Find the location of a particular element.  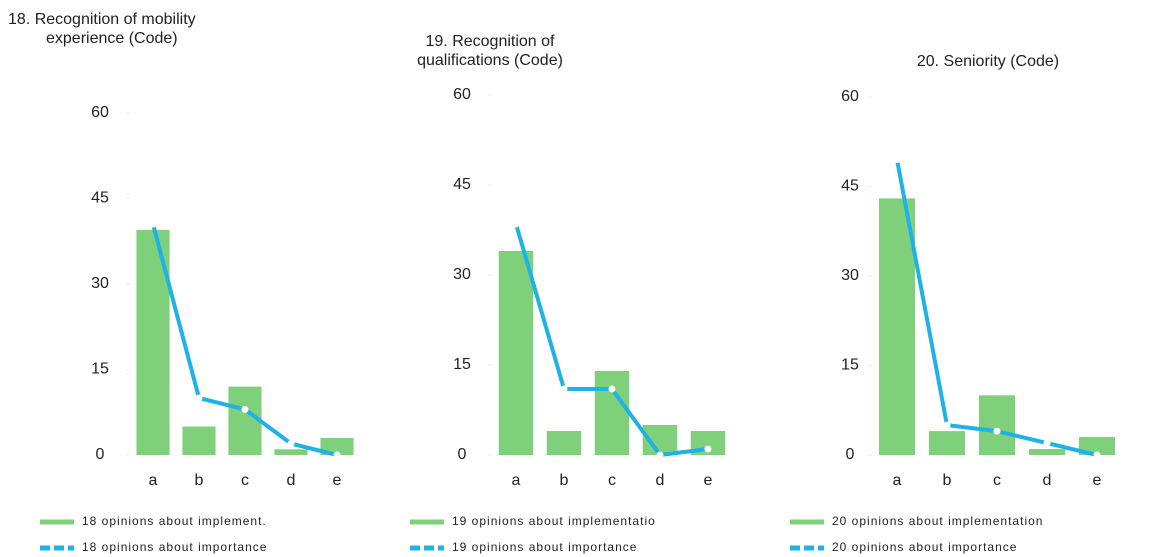

chart-title: qualifications (Code) is located at coordinates (490, 60).